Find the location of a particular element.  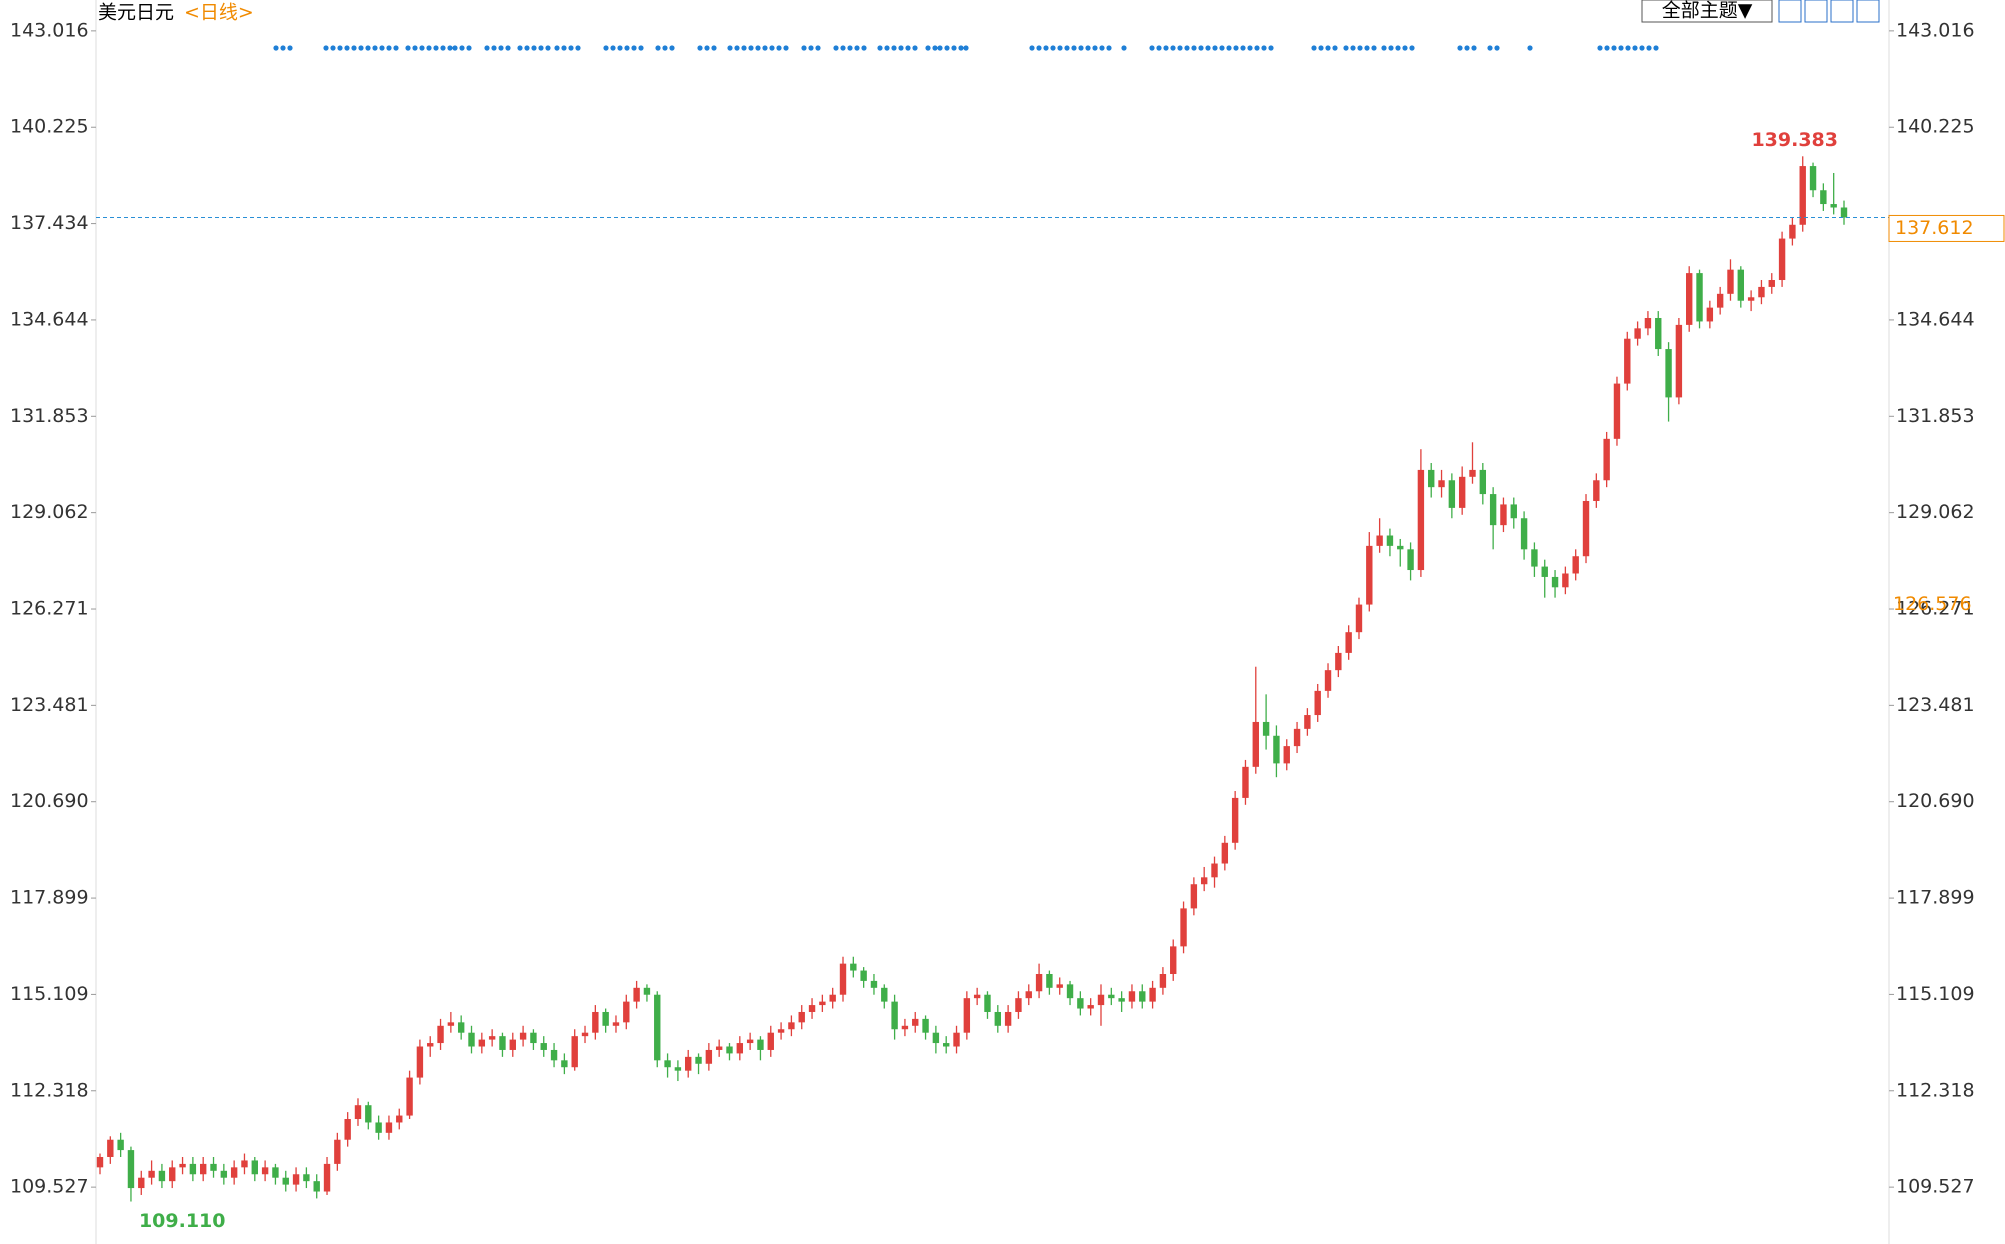

y2-tick-label: 131.853 is located at coordinates (1935, 416).